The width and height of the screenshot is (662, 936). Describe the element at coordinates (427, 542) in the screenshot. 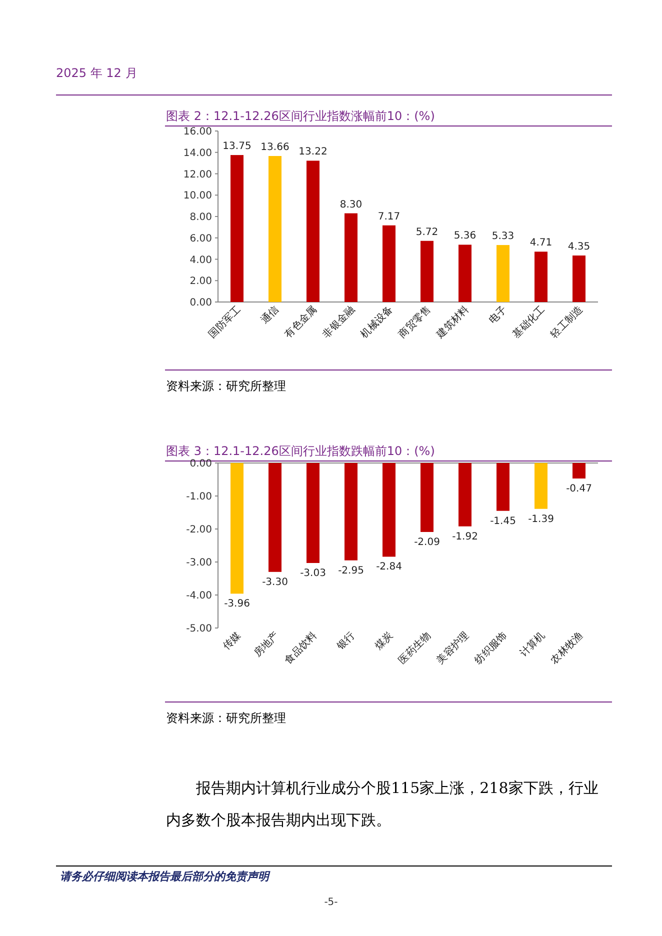

I see `data-label: -2.09` at that location.